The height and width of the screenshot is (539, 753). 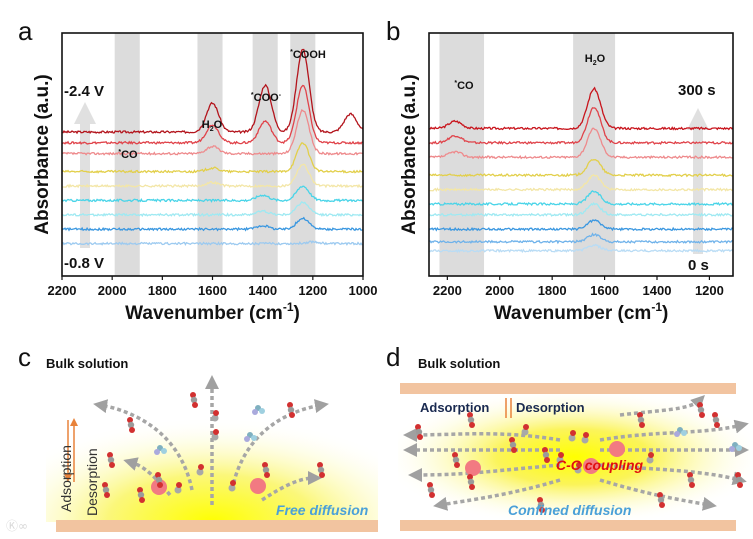 I want to click on panel-label-a: a, so click(x=25, y=31).